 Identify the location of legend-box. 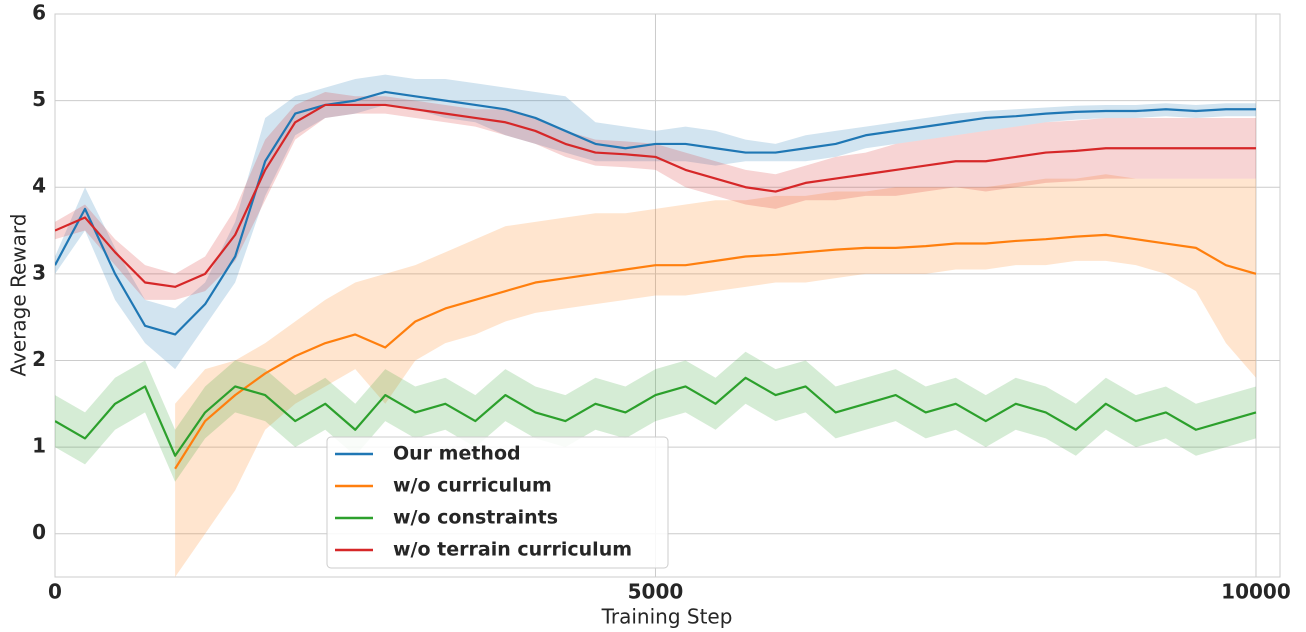
(497, 502).